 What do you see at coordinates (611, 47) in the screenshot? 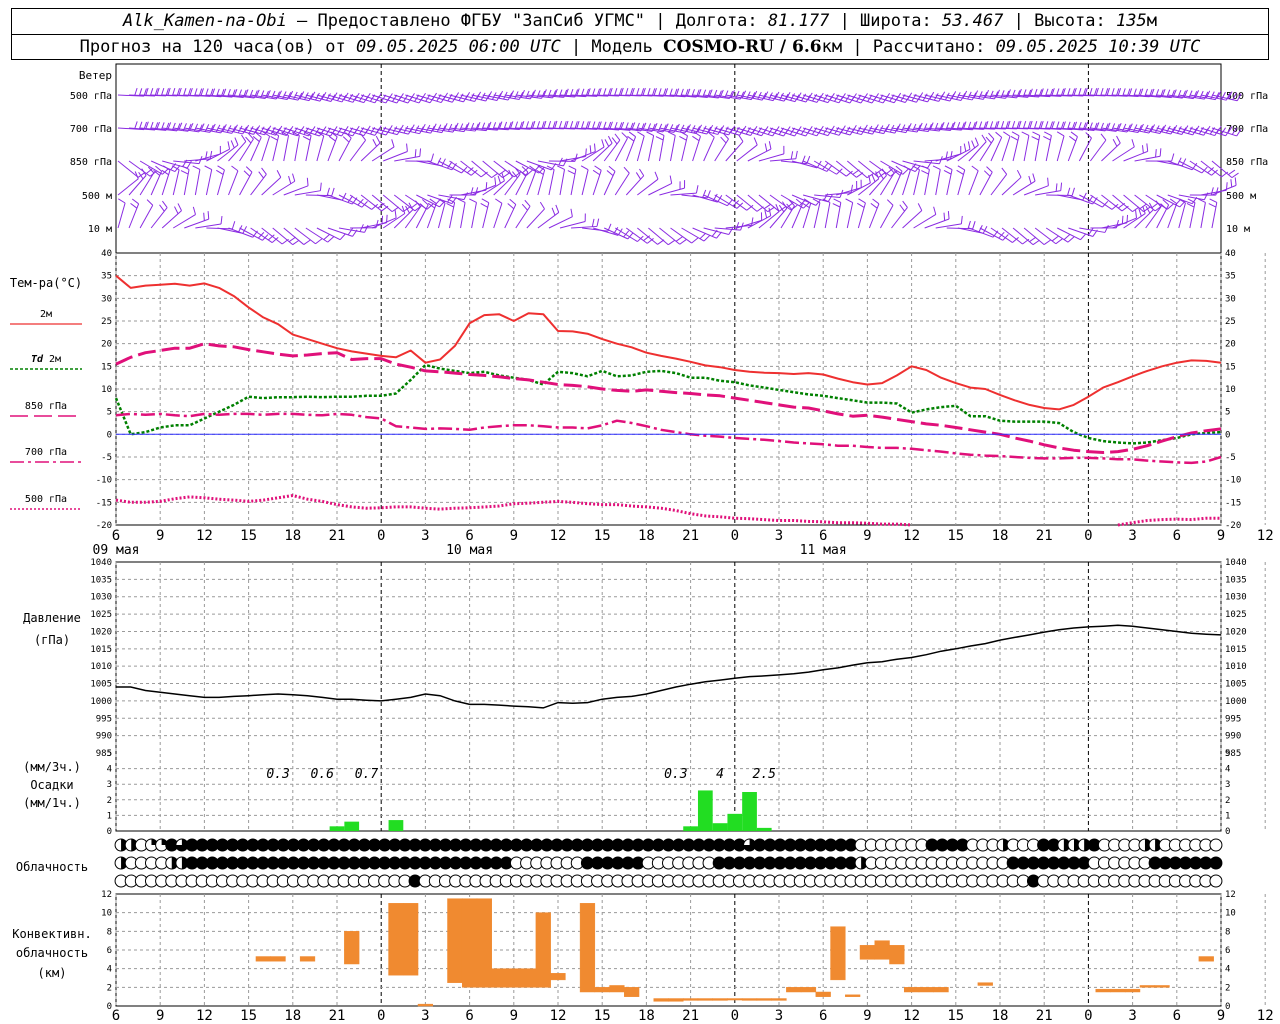
I see `model-label: | Модель` at bounding box center [611, 47].